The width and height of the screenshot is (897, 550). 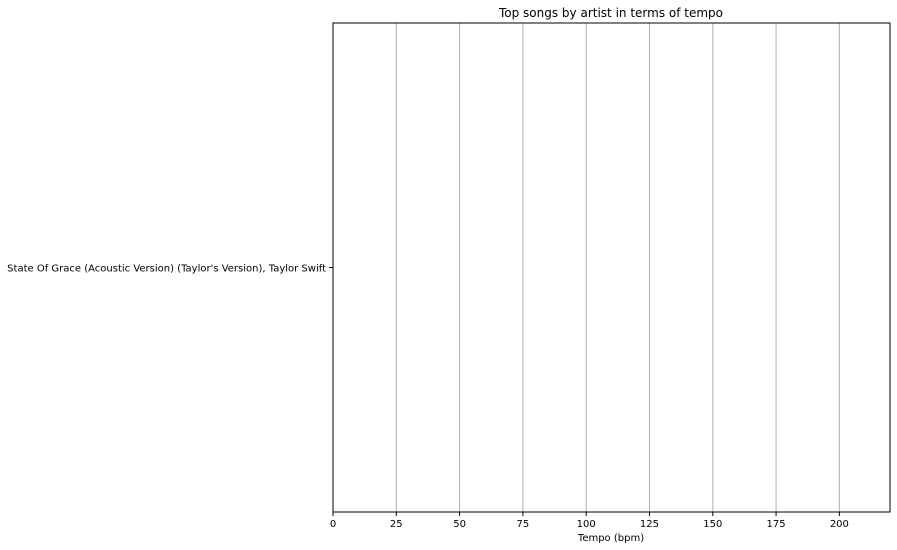 I want to click on x-tick-label: 25, so click(x=396, y=524).